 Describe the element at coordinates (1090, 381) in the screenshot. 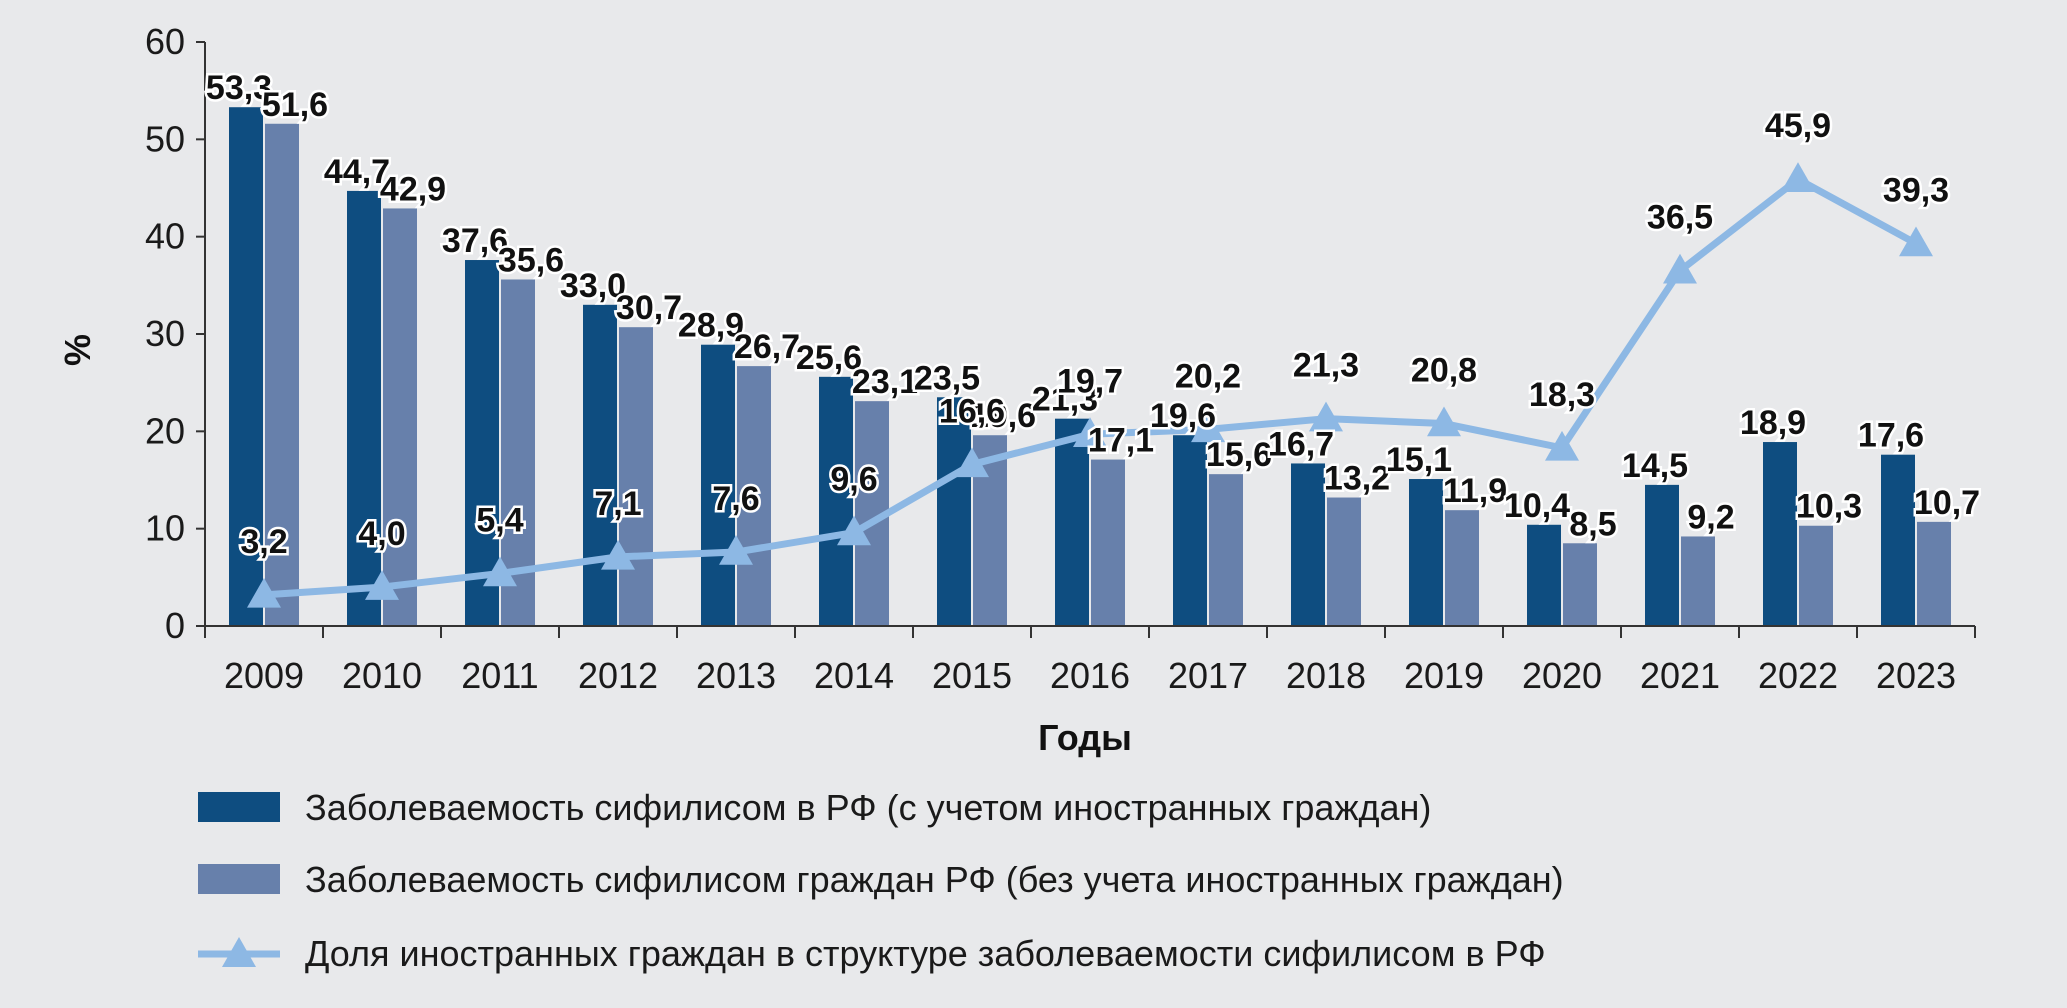

I see `data-label-foreign-share: 19,7` at that location.